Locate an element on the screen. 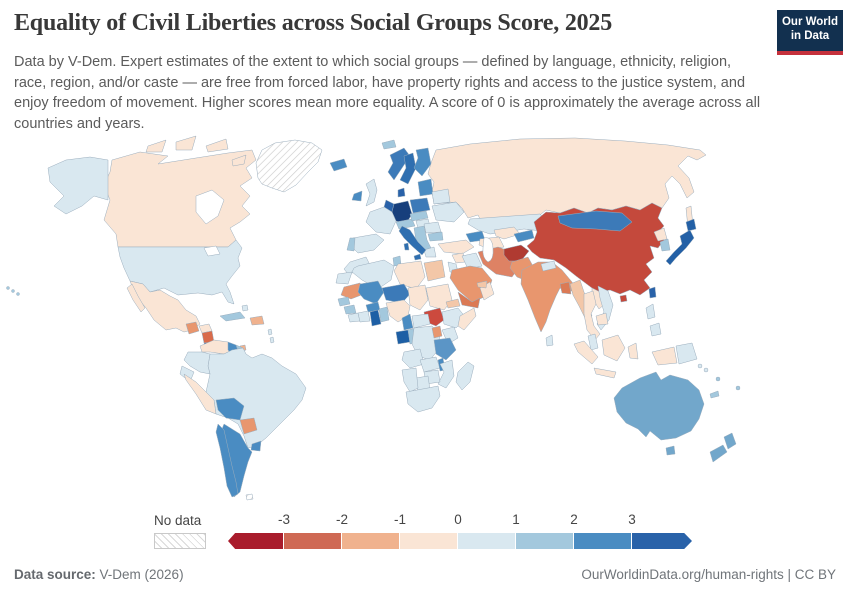  country-mongolia is located at coordinates (595, 221).